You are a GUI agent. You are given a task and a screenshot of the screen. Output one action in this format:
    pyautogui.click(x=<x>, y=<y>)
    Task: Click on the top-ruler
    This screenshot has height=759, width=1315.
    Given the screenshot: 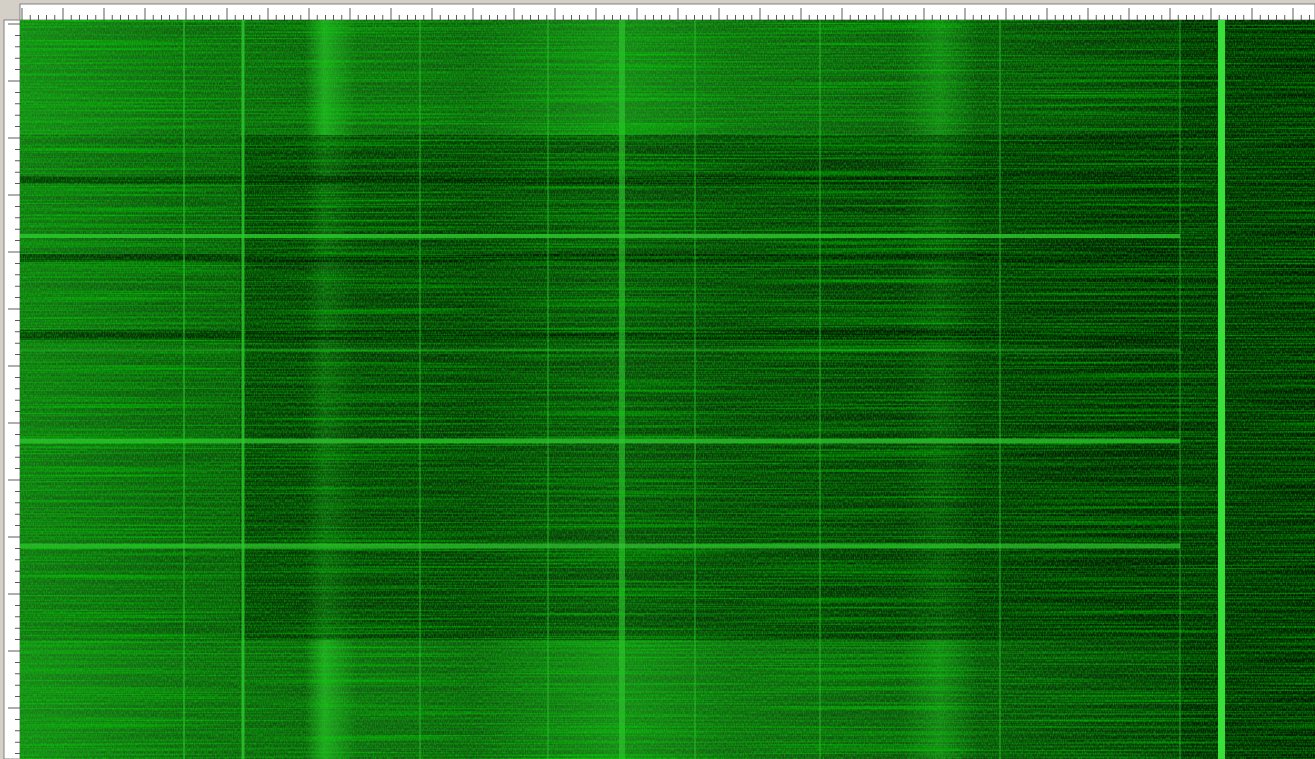 What is the action you would take?
    pyautogui.click(x=667, y=12)
    